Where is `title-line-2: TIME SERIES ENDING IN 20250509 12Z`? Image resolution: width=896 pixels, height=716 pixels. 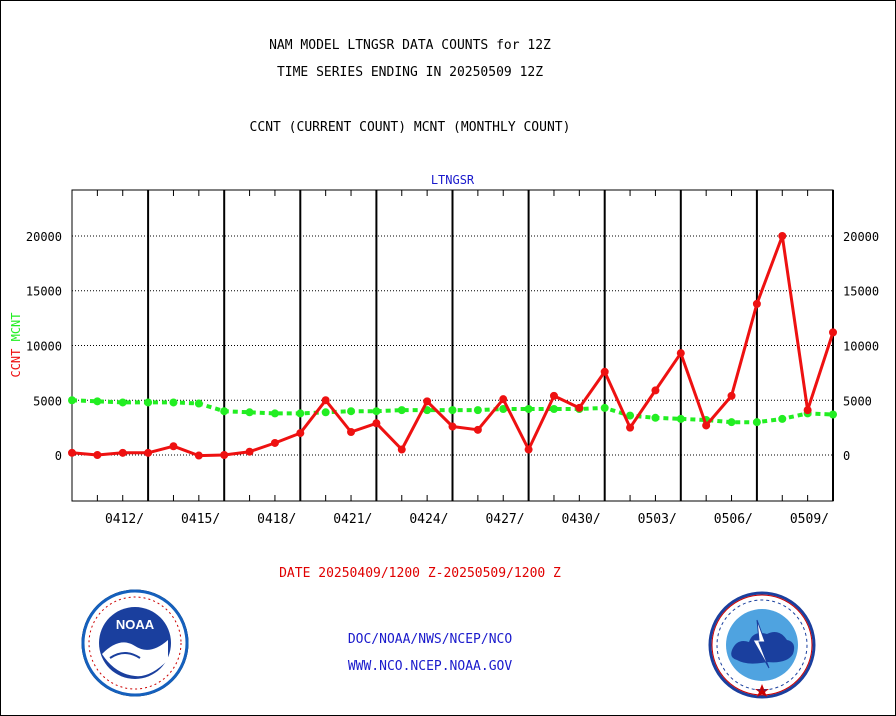
title-line-2: TIME SERIES ENDING IN 20250509 12Z is located at coordinates (410, 72).